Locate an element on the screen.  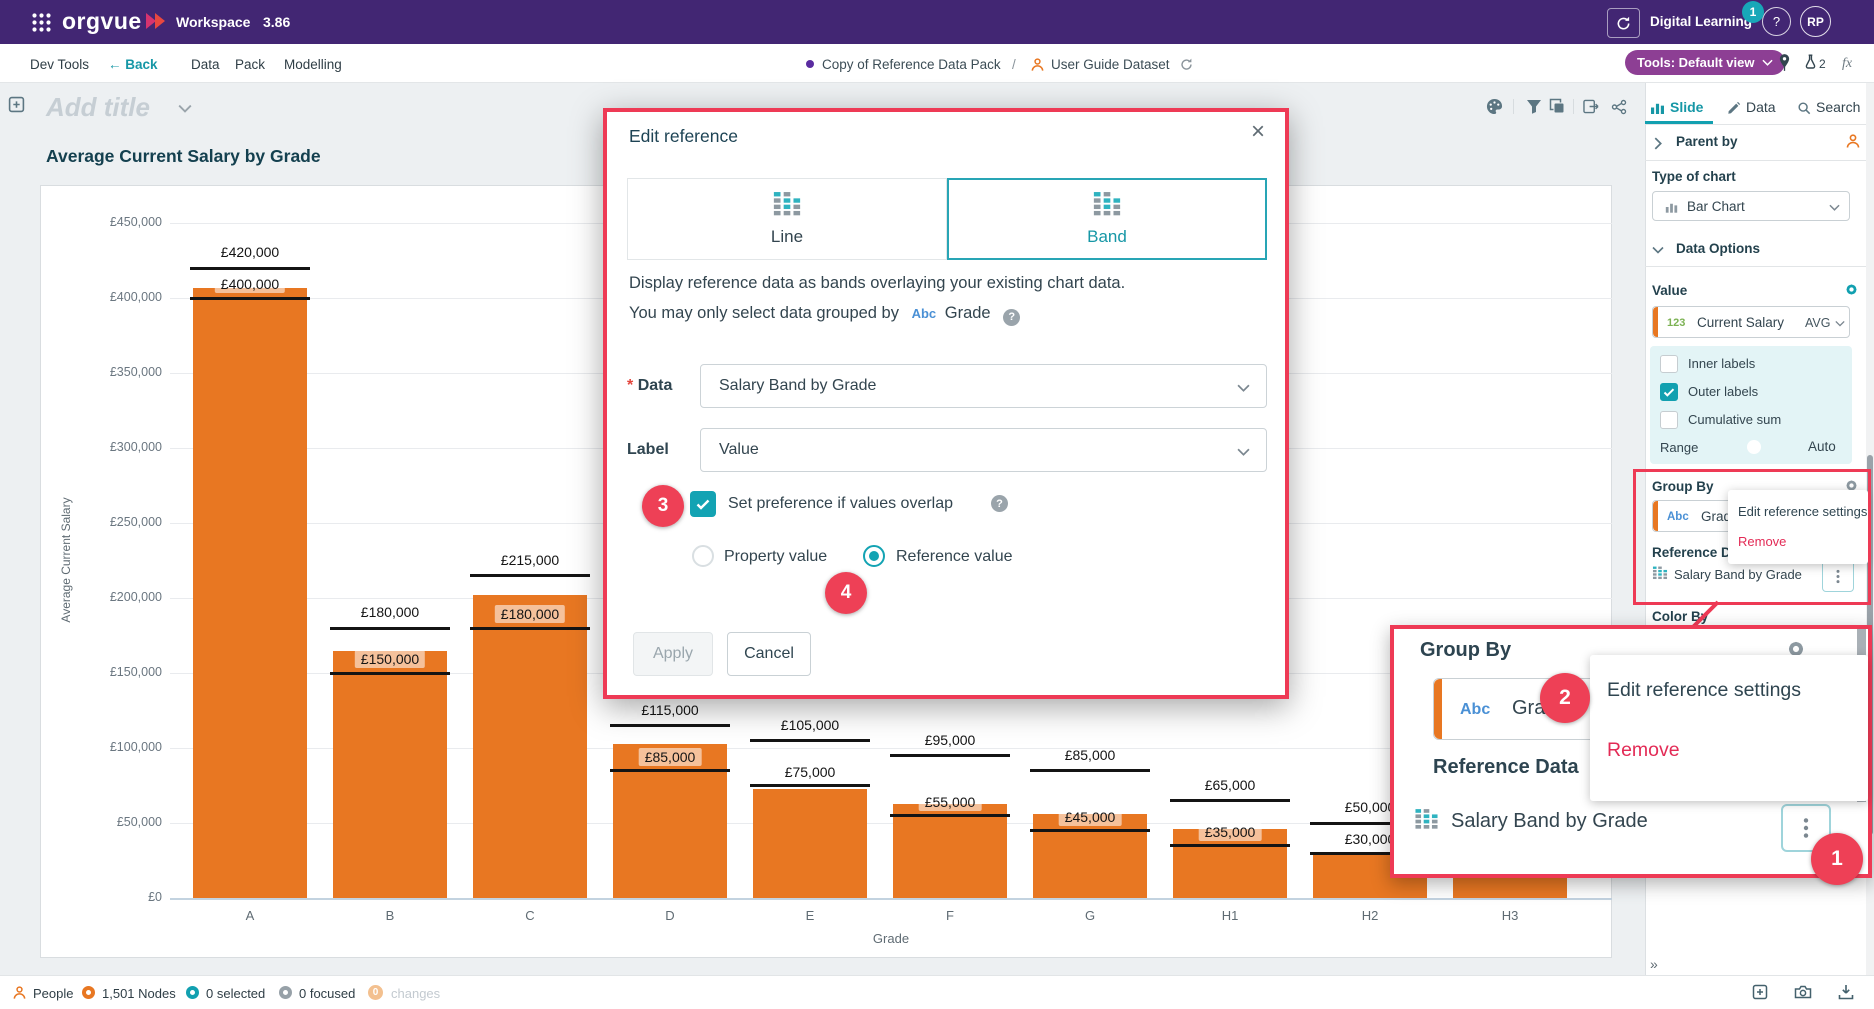
color-by-section: Color By is located at coordinates (1680, 616).